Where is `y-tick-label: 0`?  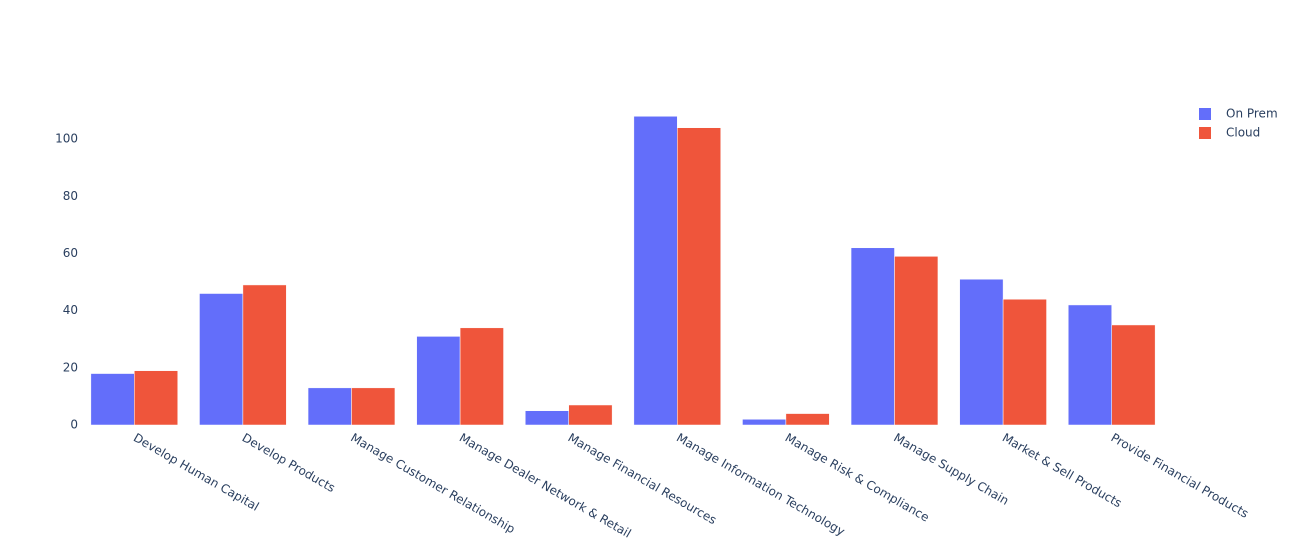
y-tick-label: 0 is located at coordinates (74, 425).